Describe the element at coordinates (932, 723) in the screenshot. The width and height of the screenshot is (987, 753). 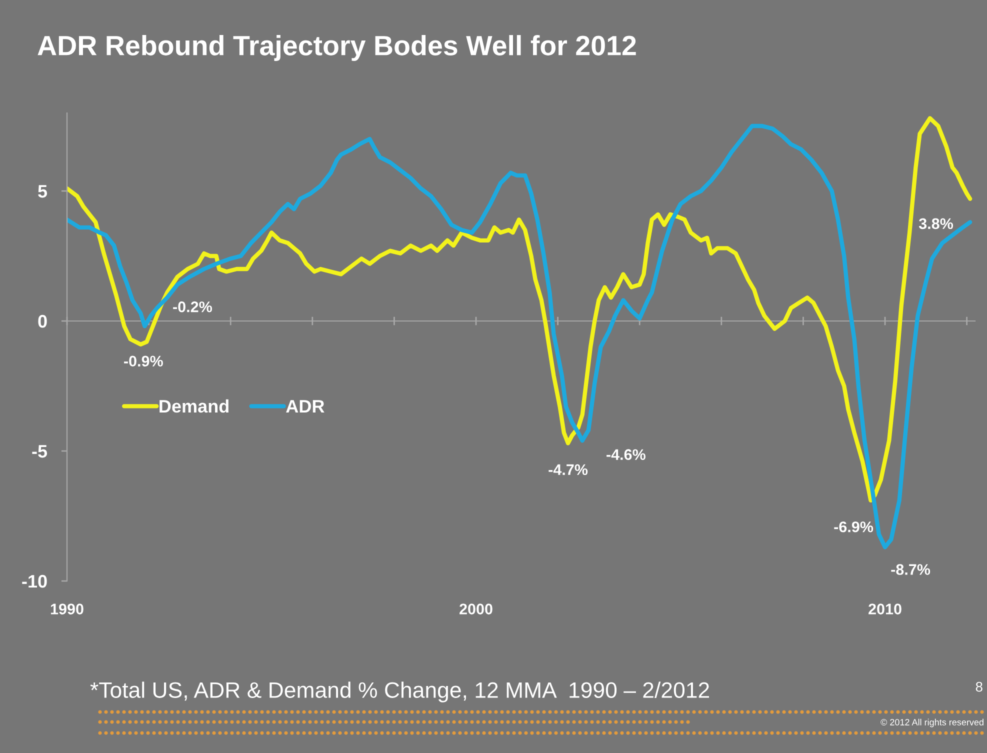
I see `text: © 2012 All rights reserved` at that location.